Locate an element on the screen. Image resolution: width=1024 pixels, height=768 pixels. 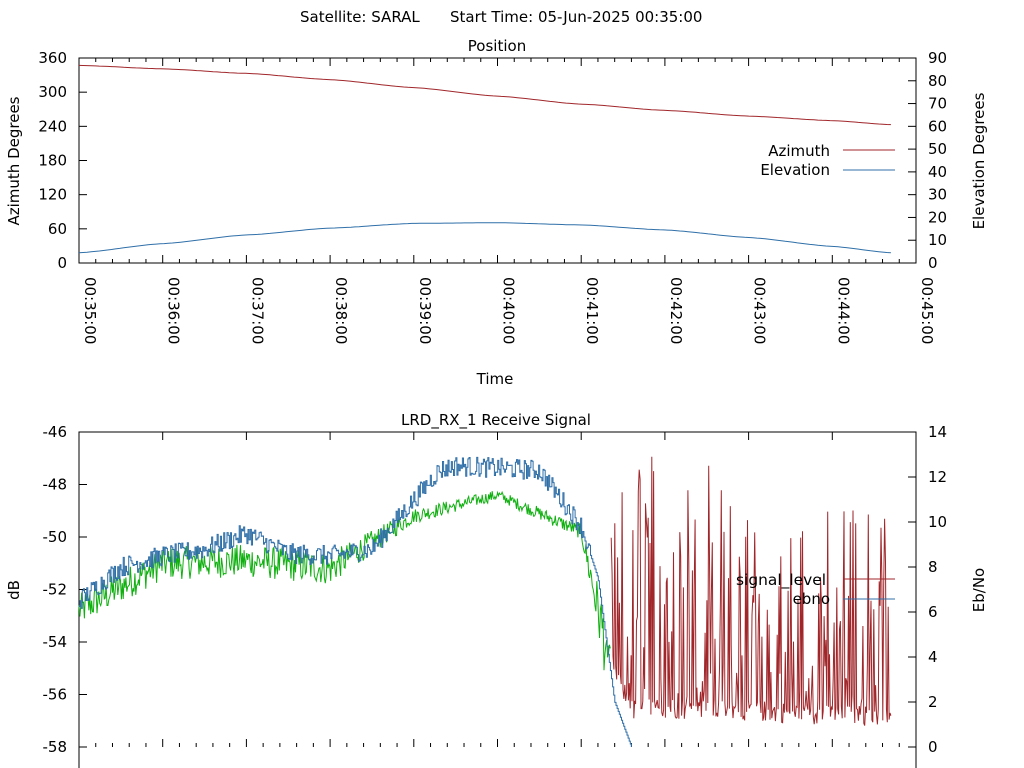
position-xlabel: Time is located at coordinates (495, 379).